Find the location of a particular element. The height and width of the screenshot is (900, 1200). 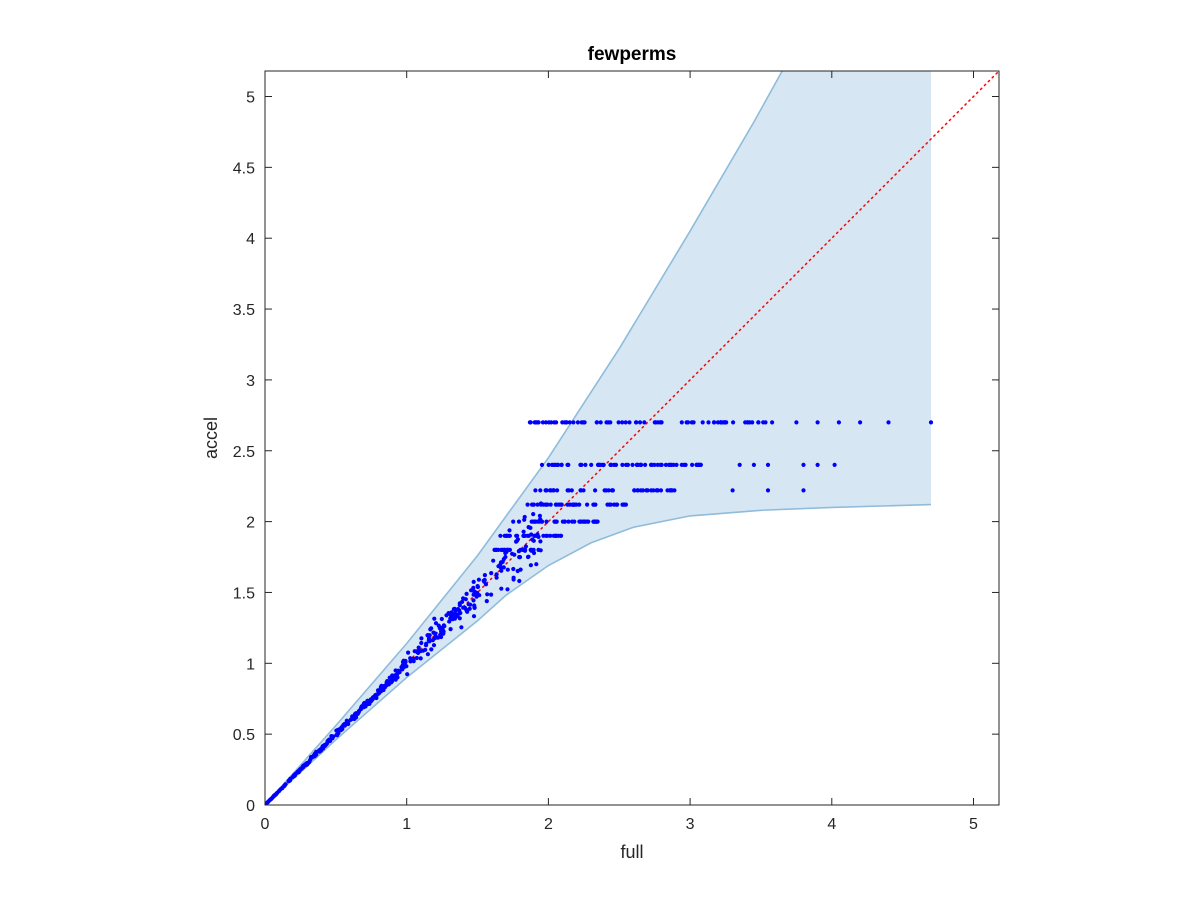

y-tick-label: 2 is located at coordinates (250, 523).